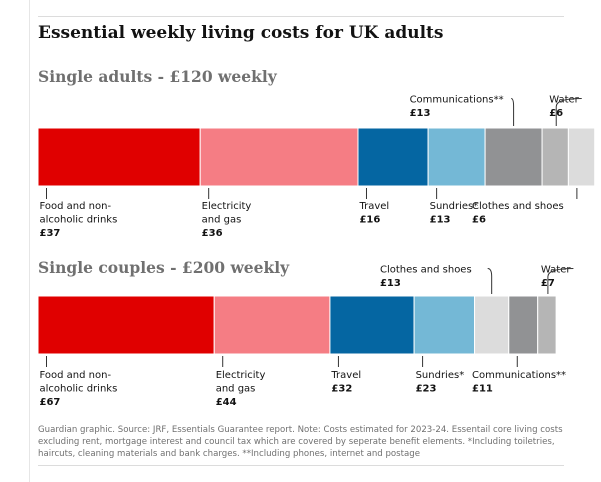  Describe the element at coordinates (50, 402) in the screenshot. I see `segment-value-2-1: £67` at that location.